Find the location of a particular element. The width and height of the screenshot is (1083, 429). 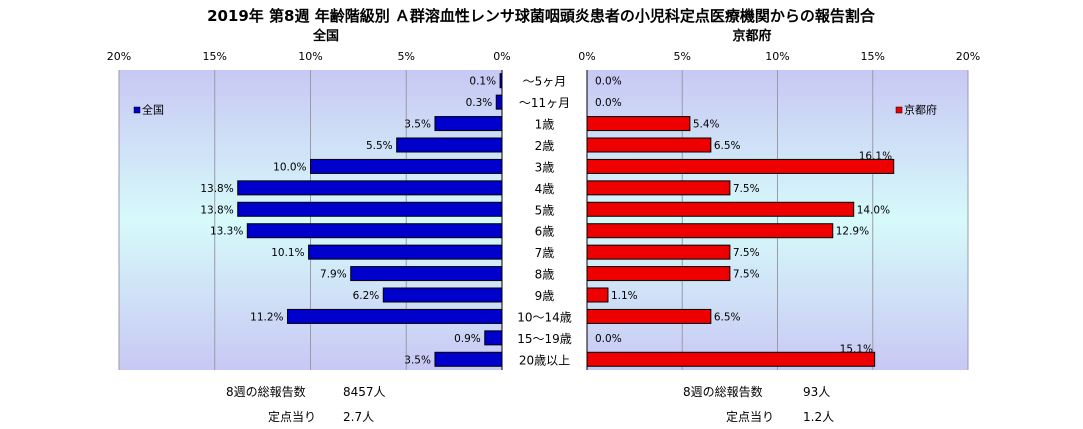

data-label: 6.2% is located at coordinates (366, 296).